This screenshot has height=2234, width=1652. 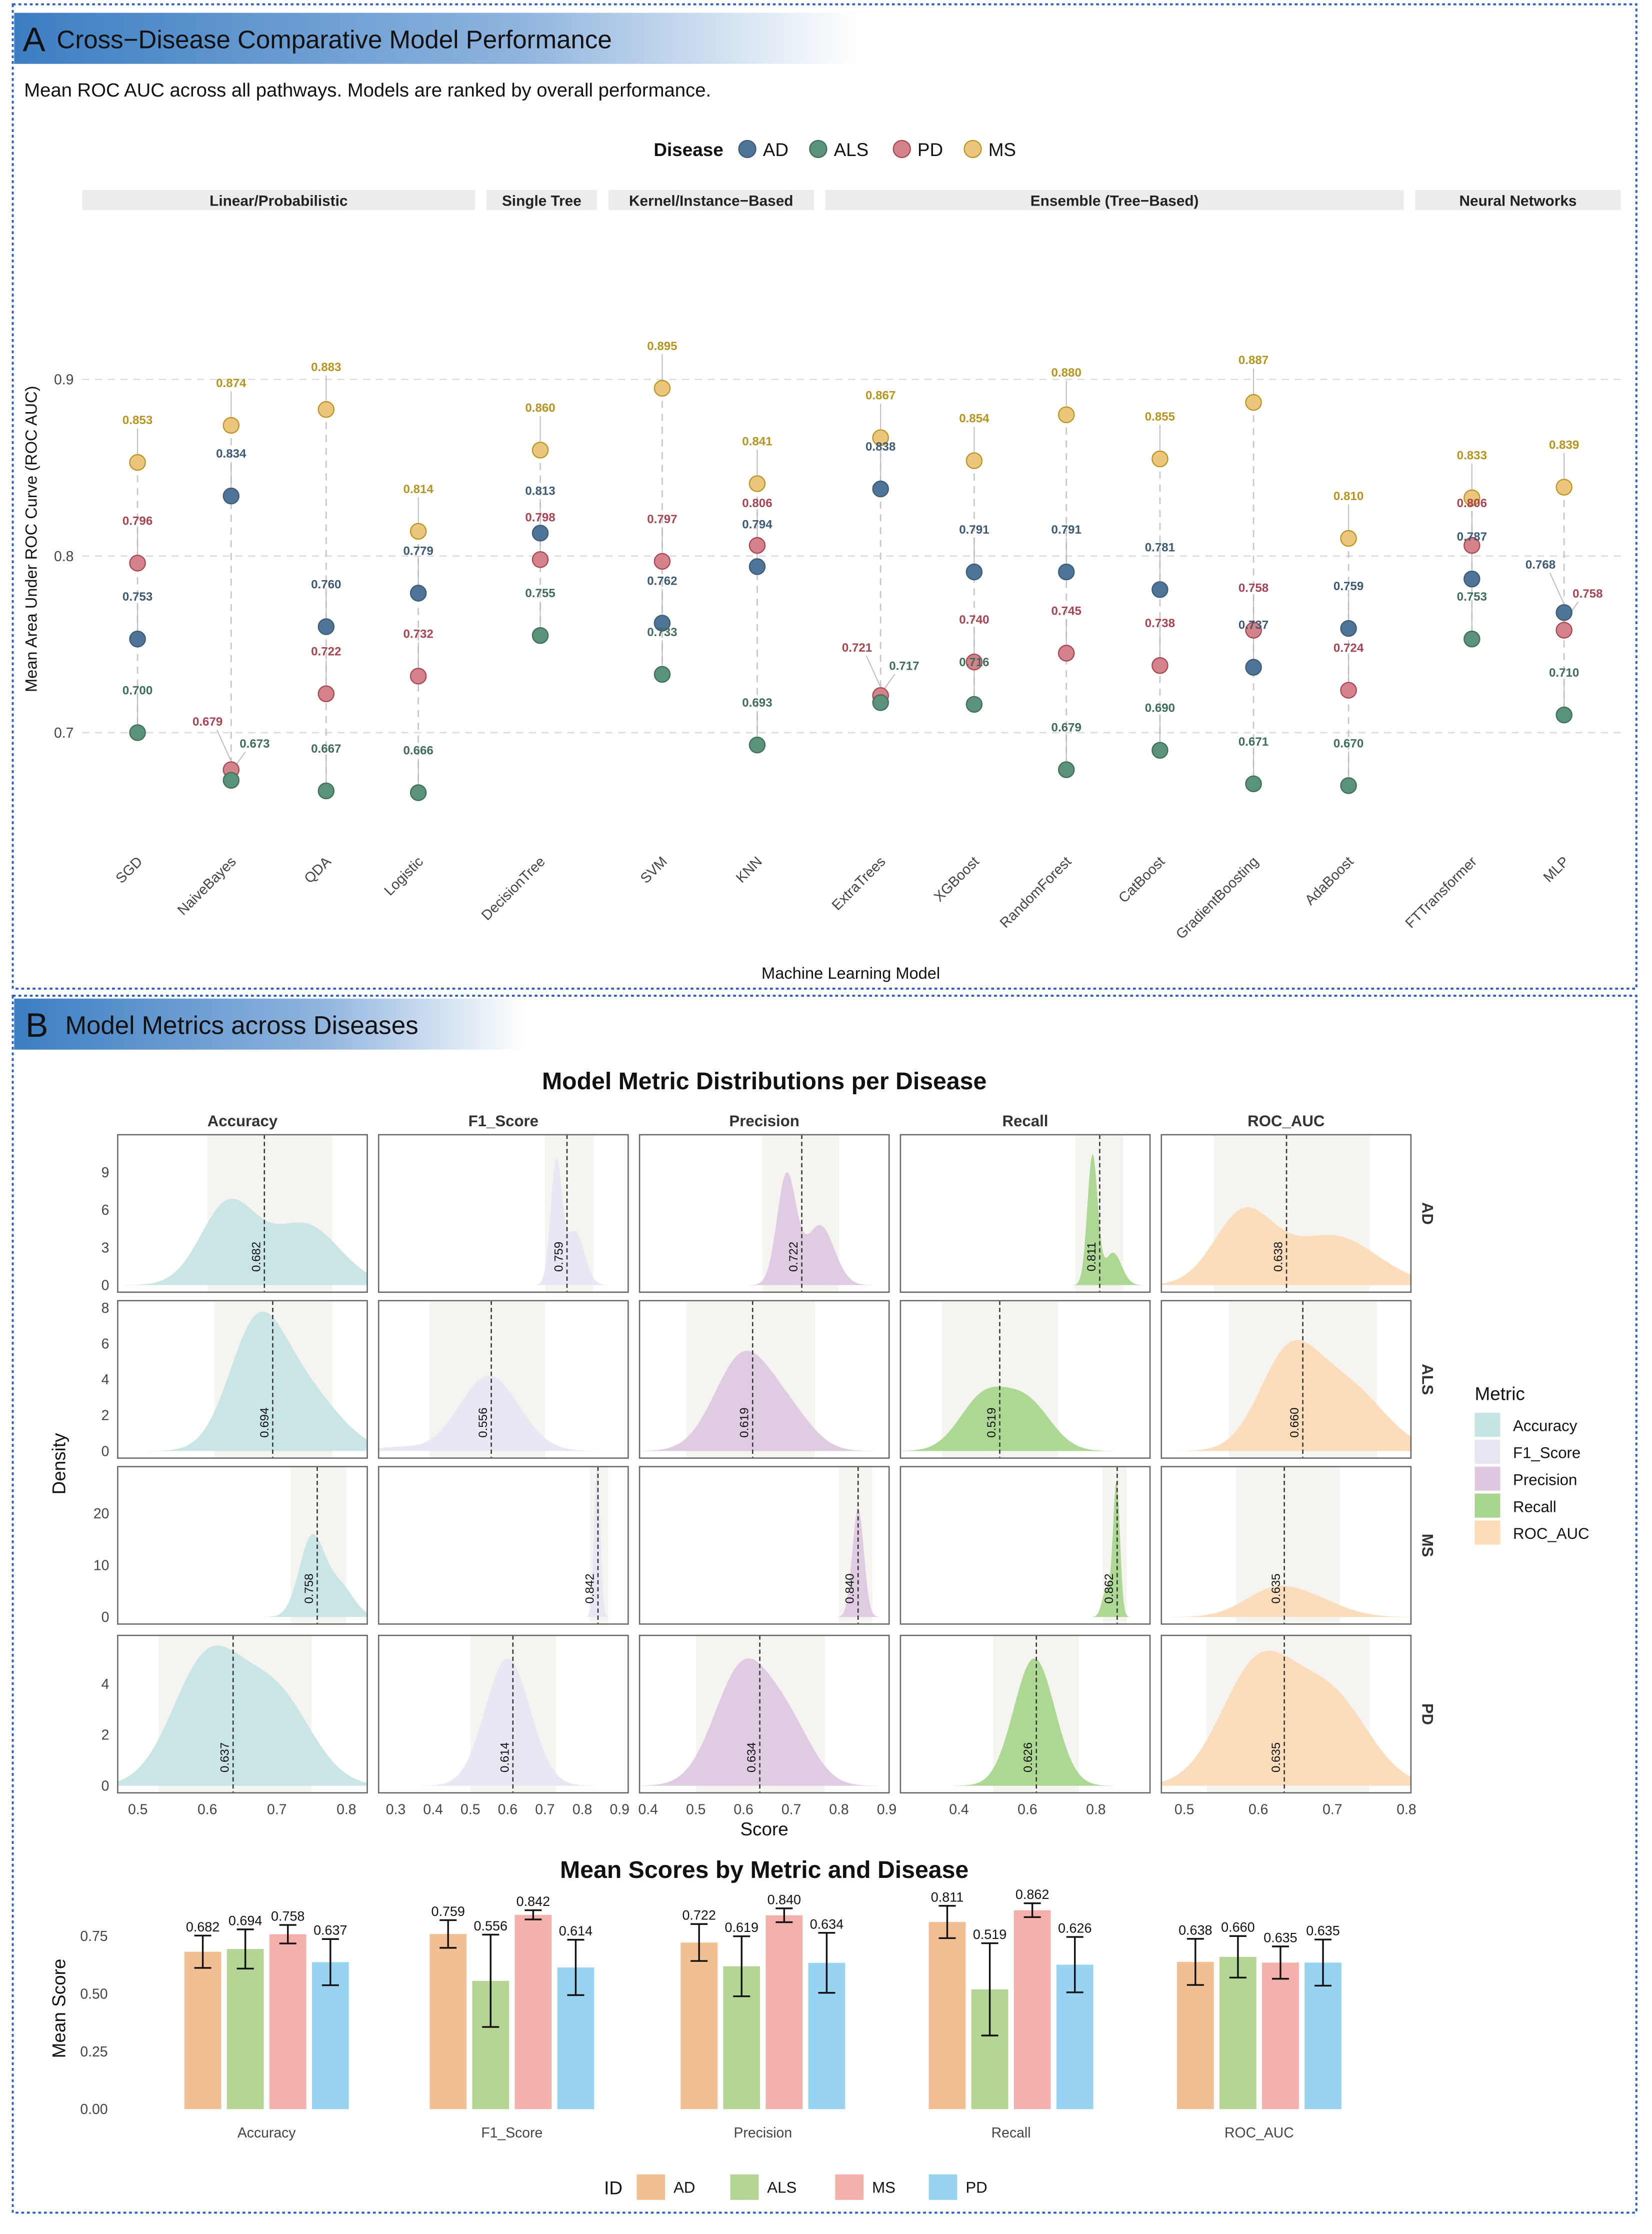 What do you see at coordinates (1532, 1532) in the screenshot?
I see `legend-item-roc_auc: ROC_AUC` at bounding box center [1532, 1532].